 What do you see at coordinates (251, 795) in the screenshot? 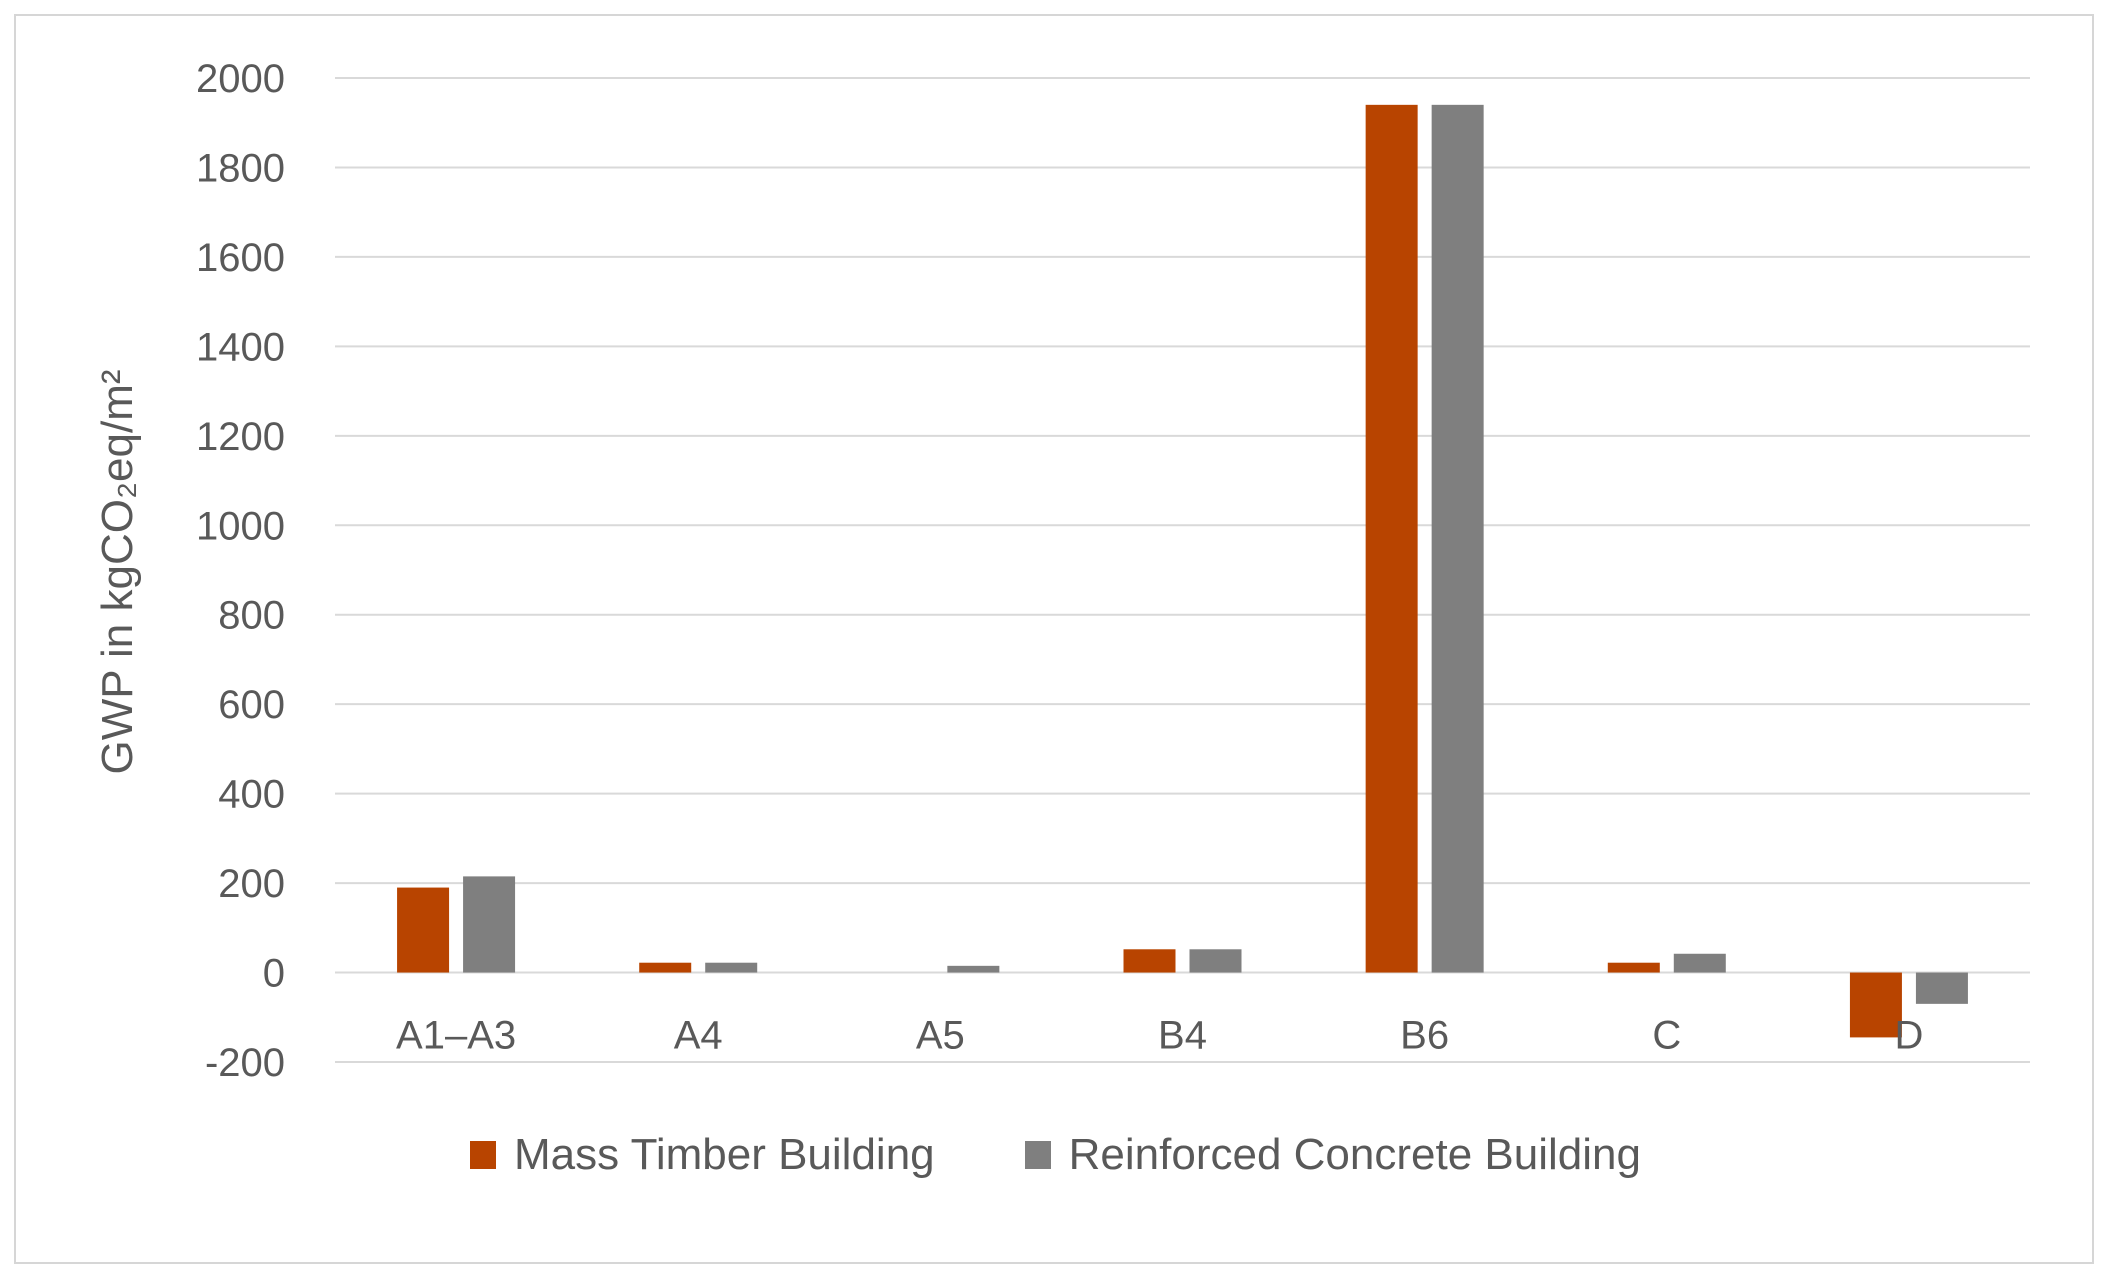
I see `y-tick-label: 400` at bounding box center [251, 795].